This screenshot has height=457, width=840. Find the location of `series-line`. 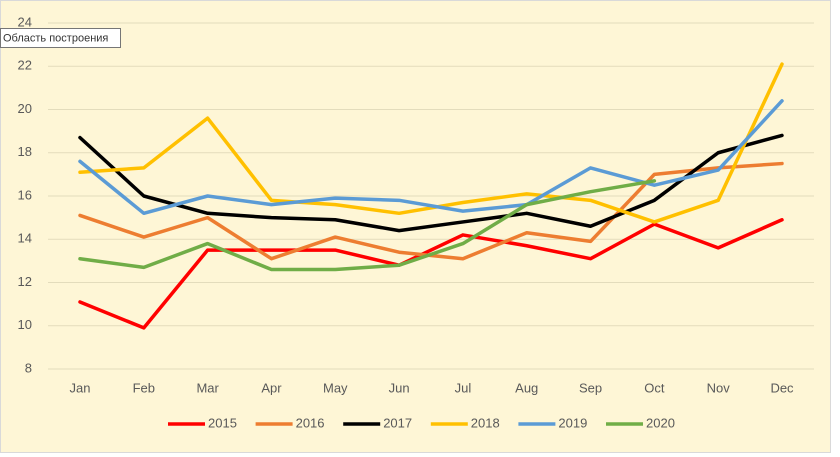

series-line is located at coordinates (367, 225).